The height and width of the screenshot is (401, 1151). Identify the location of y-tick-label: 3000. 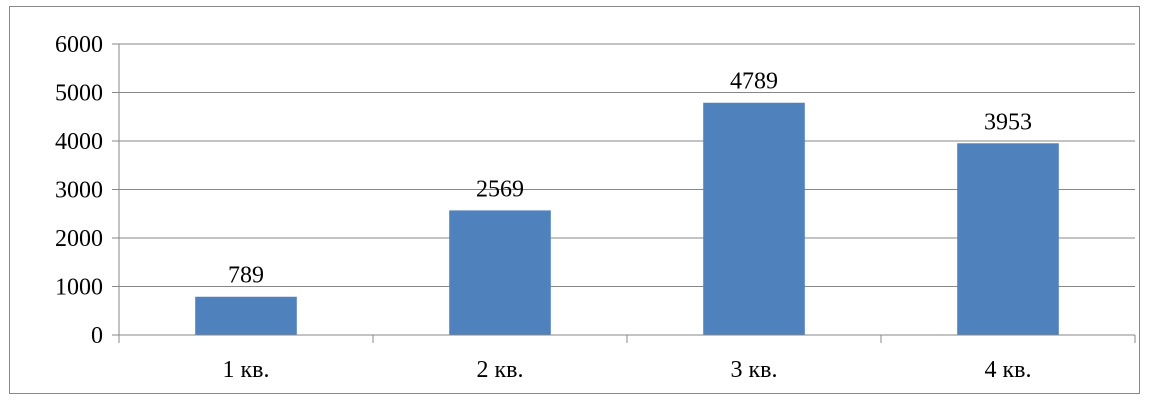
(79, 191).